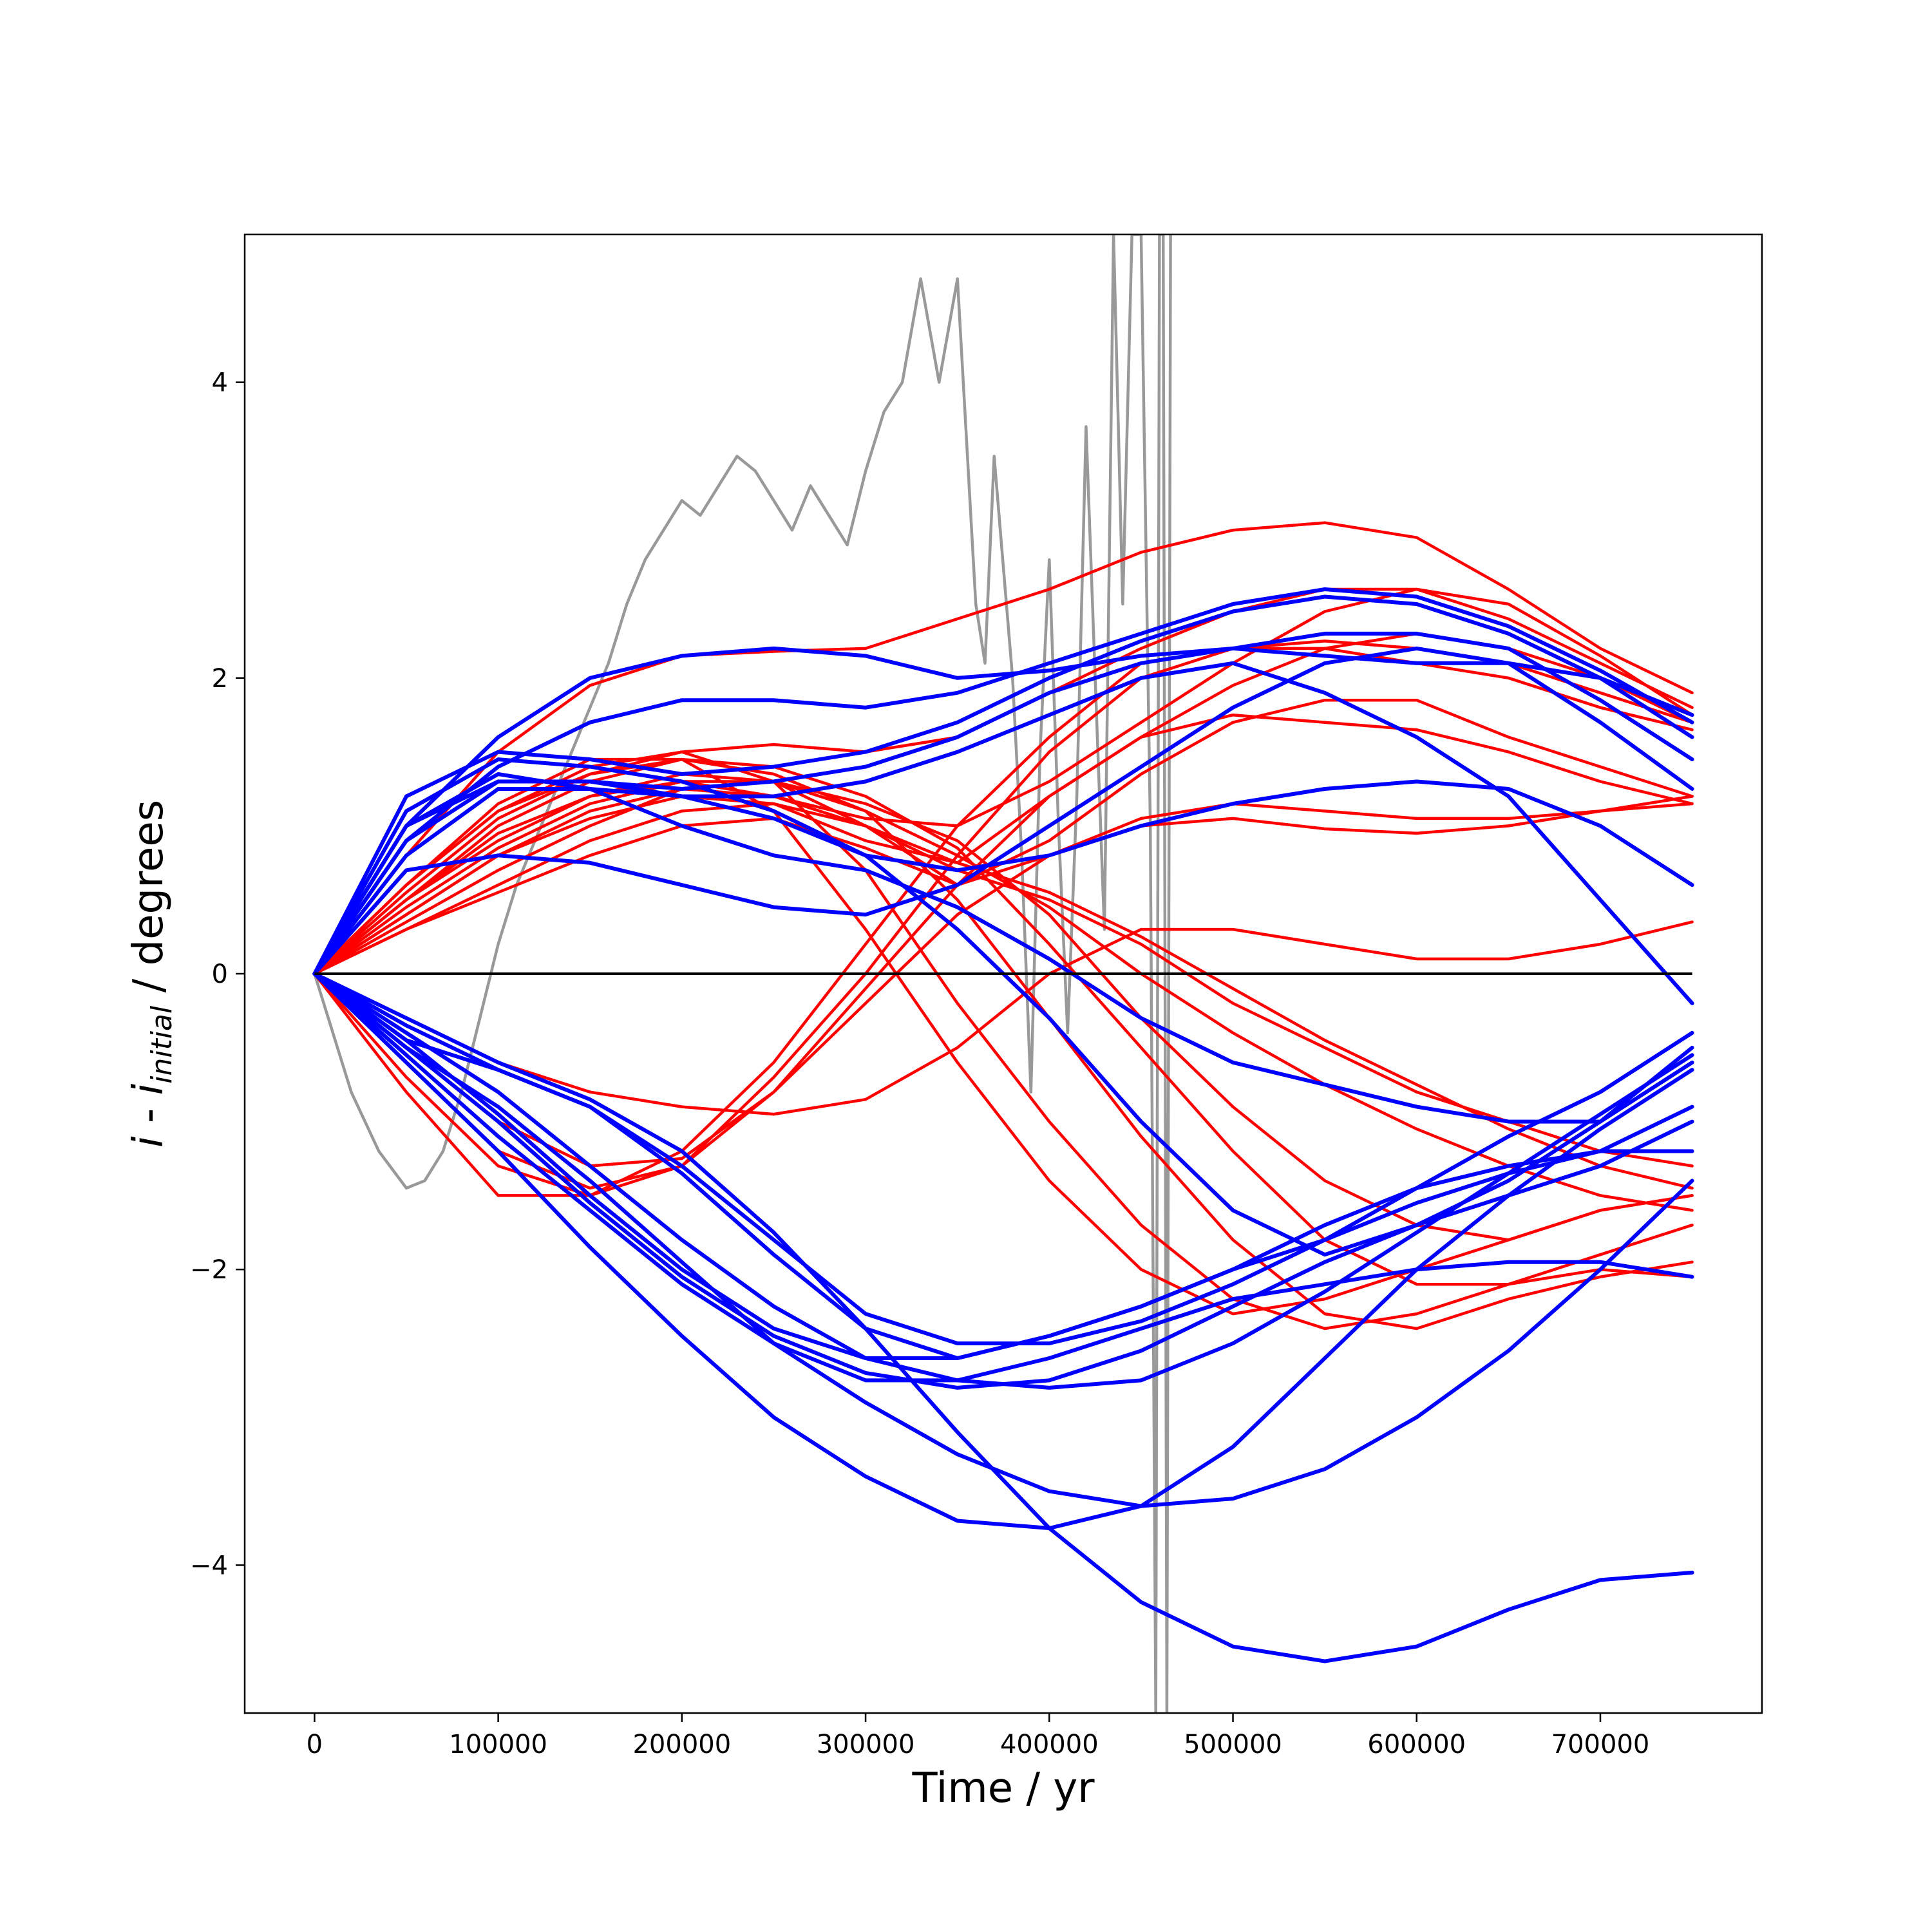 Image resolution: width=1932 pixels, height=1932 pixels. What do you see at coordinates (209, 1270) in the screenshot?
I see `y-tick-label: −2` at bounding box center [209, 1270].